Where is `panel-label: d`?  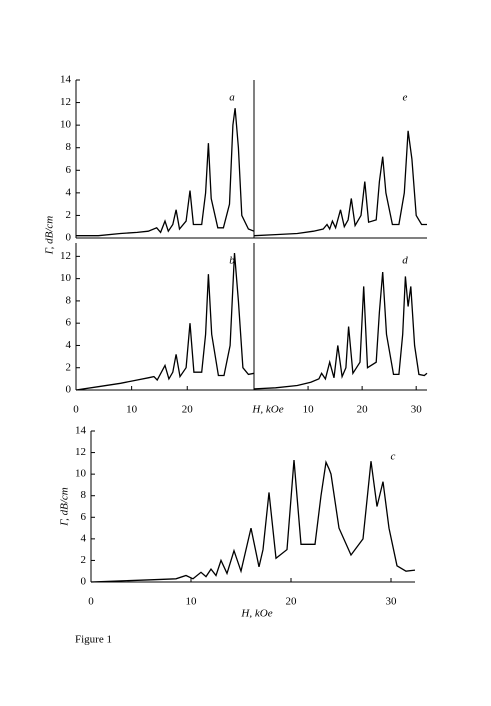
panel-label: d is located at coordinates (405, 261).